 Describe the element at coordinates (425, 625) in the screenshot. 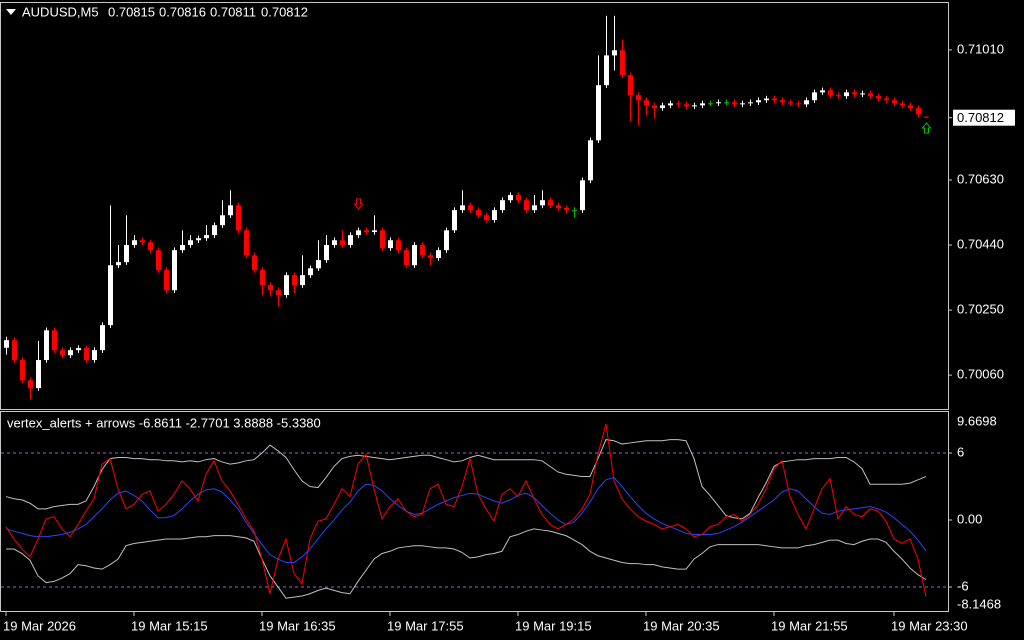

I see `x-tick-label: 19 Mar 17:55` at that location.